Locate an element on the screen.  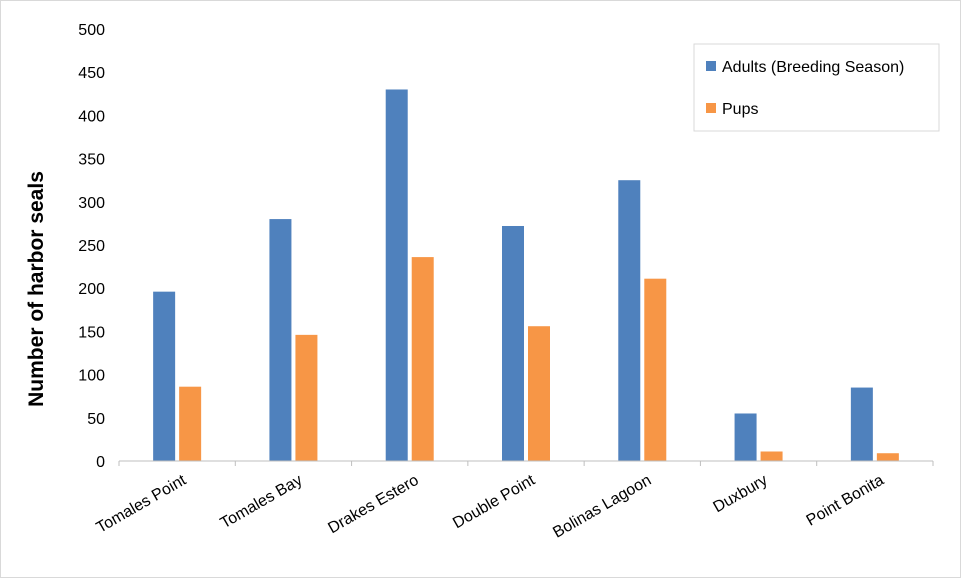
y-tick-label: 50 is located at coordinates (96, 419).